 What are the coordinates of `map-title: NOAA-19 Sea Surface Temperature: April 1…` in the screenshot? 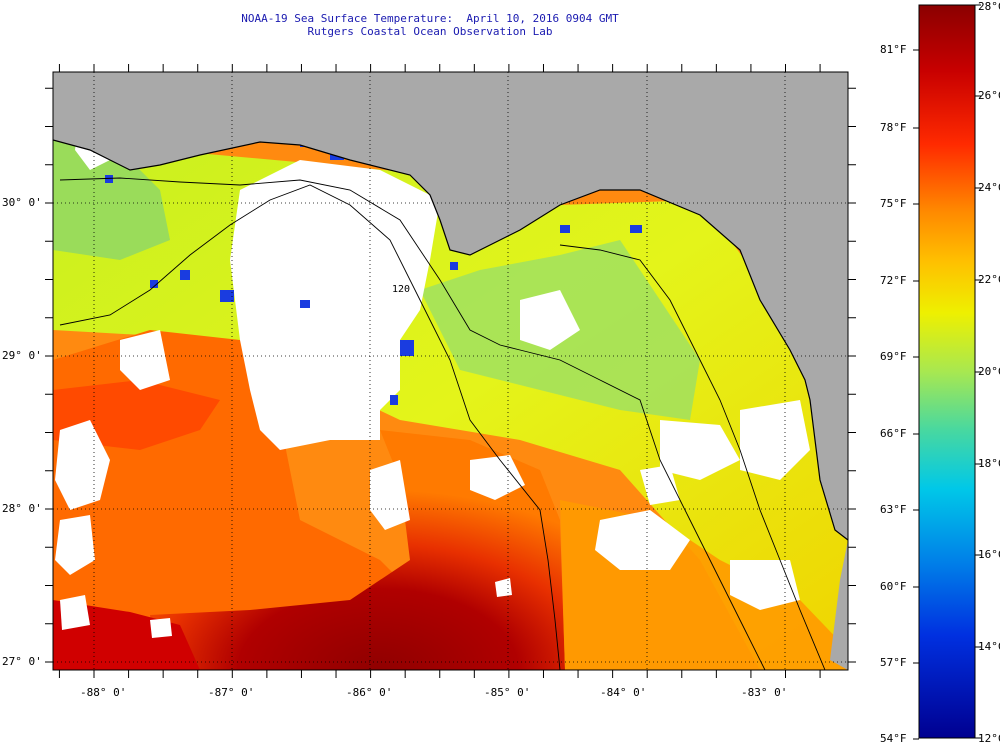 It's located at (430, 18).